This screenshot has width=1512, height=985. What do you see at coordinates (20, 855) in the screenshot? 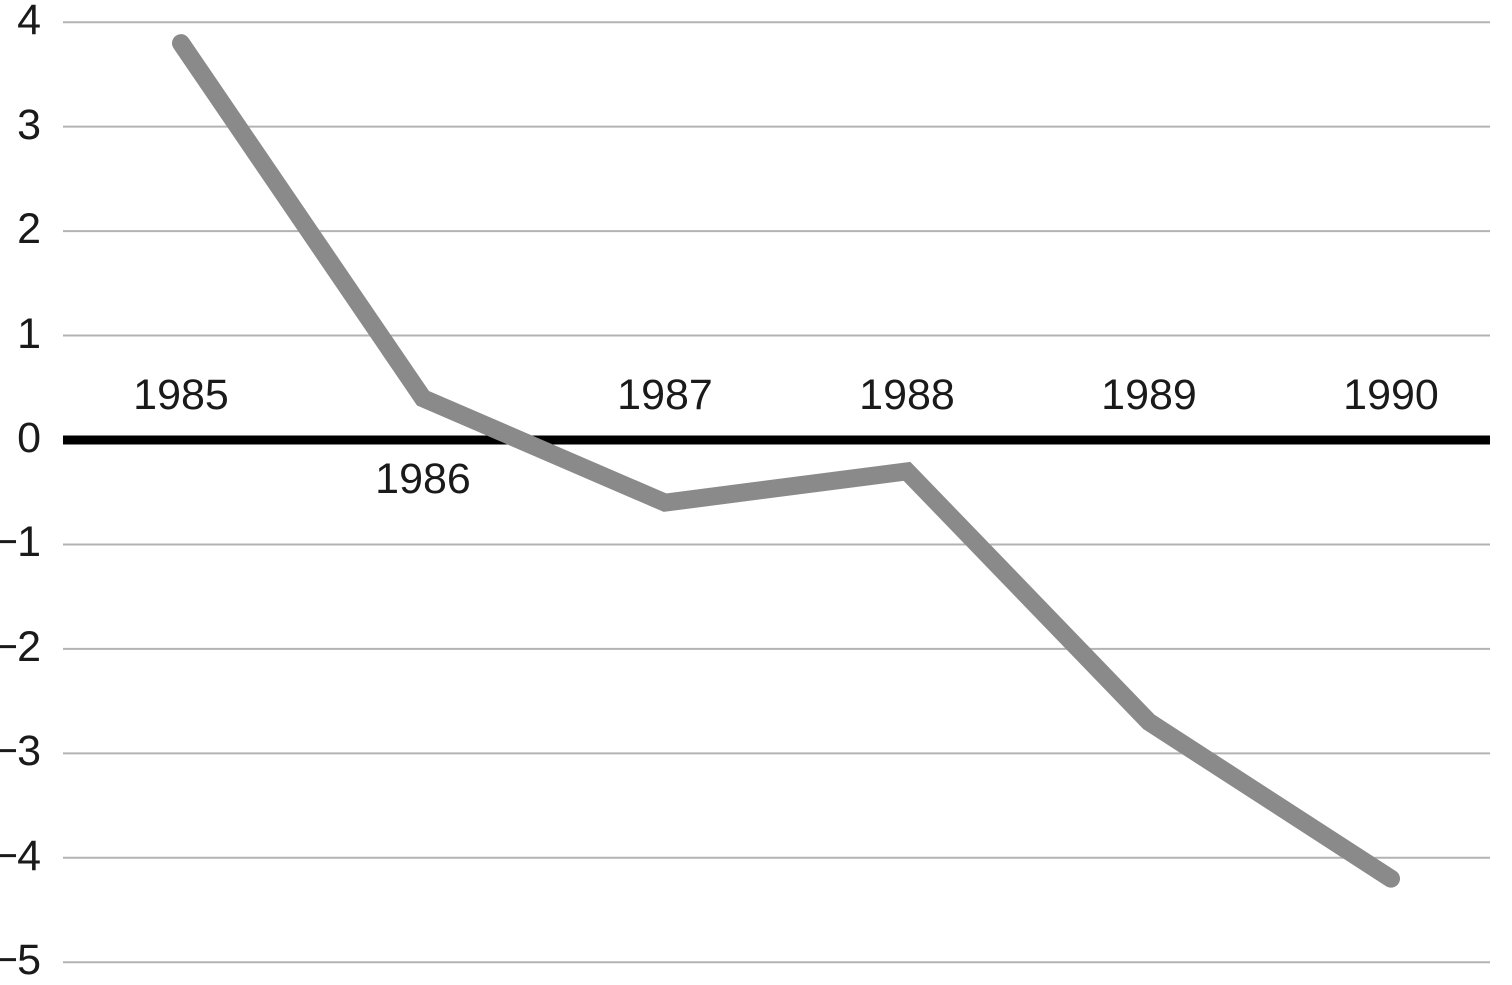
I see `y-tick-label: −4` at bounding box center [20, 855].